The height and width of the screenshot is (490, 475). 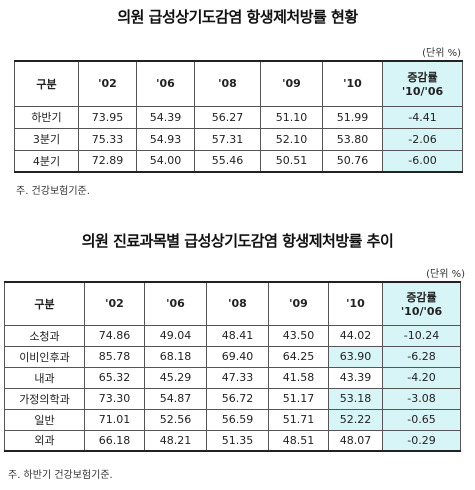 I want to click on cell: 48.41, so click(x=237, y=335).